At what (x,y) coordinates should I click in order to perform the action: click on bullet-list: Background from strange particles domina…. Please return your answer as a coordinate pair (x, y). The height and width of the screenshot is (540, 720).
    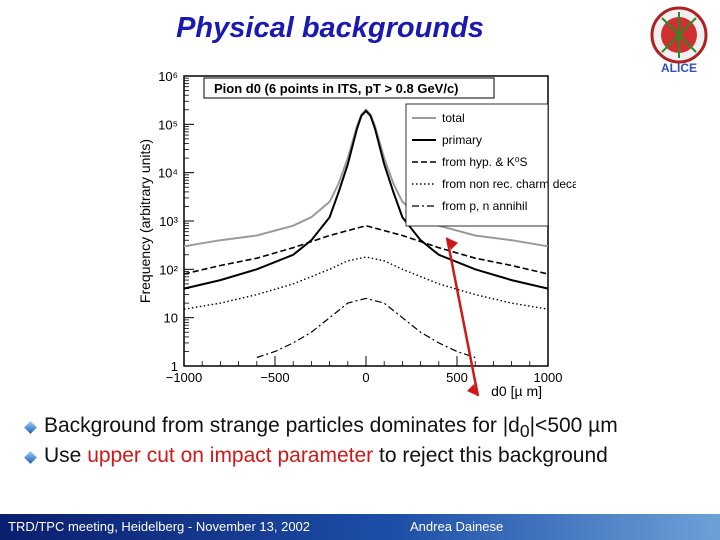
    Looking at the image, I should click on (368, 444).